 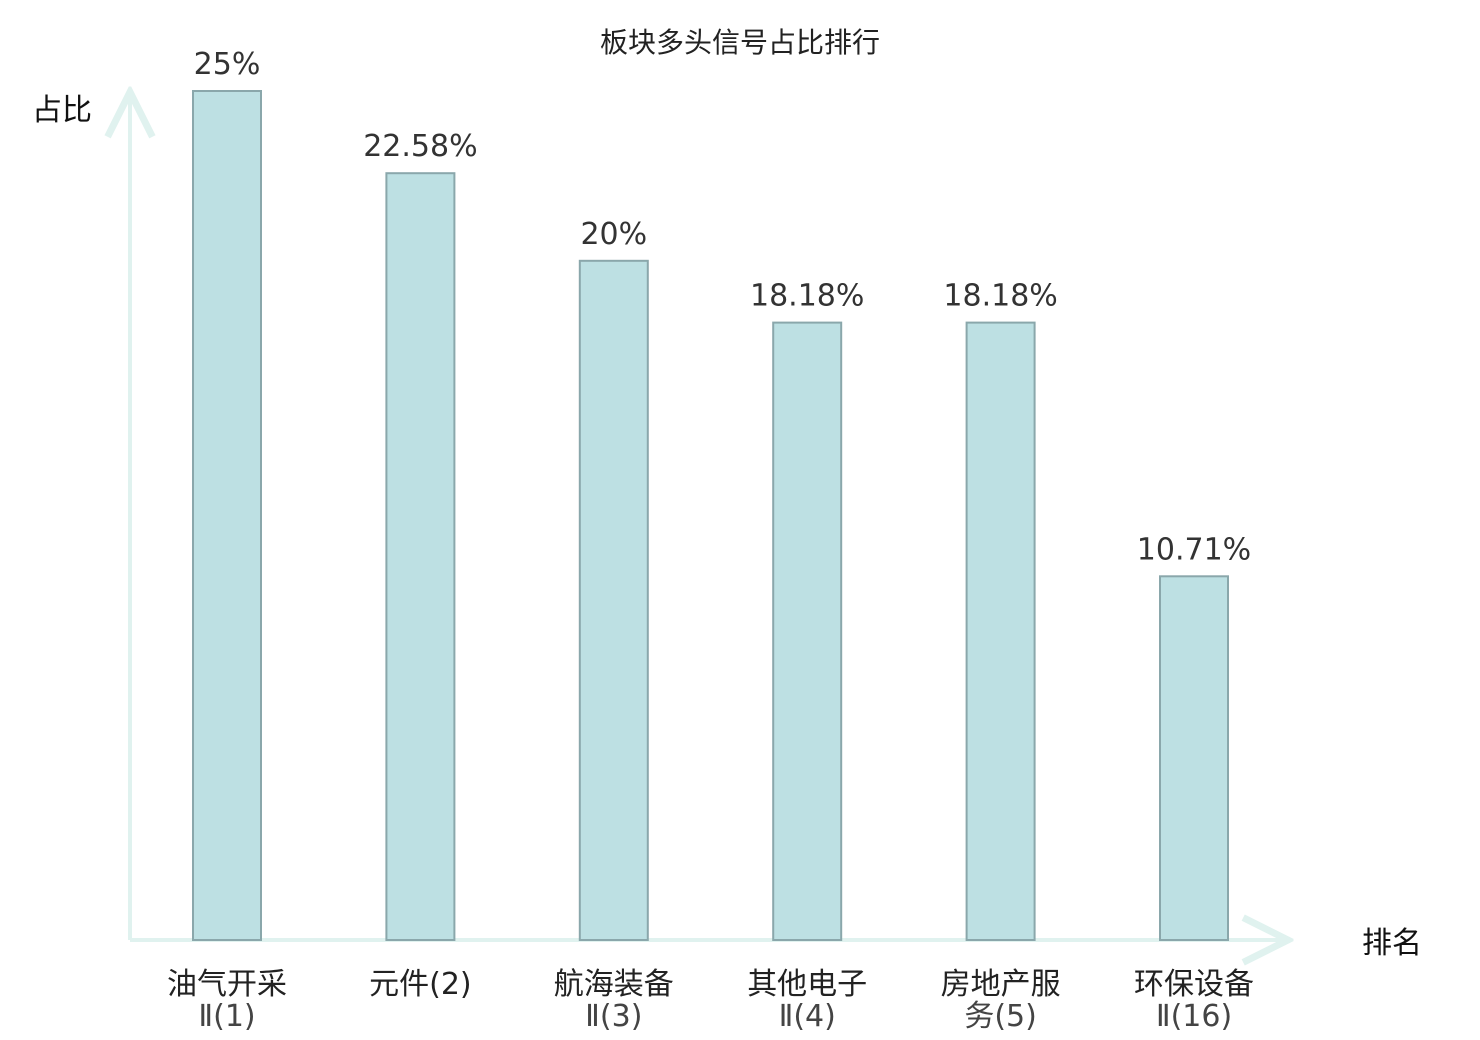 What do you see at coordinates (1000, 296) in the screenshot?
I see `value-label-5: 18.18%` at bounding box center [1000, 296].